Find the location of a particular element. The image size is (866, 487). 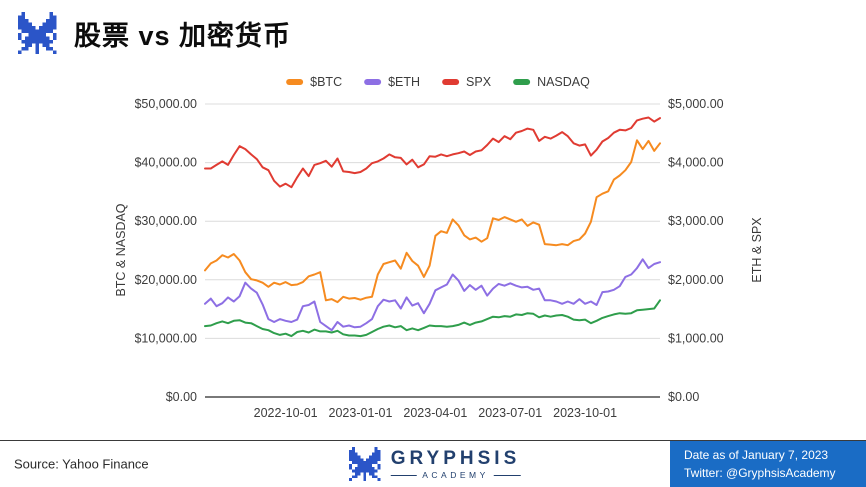

right-axis-tick: $5,000.00 is located at coordinates (696, 104).